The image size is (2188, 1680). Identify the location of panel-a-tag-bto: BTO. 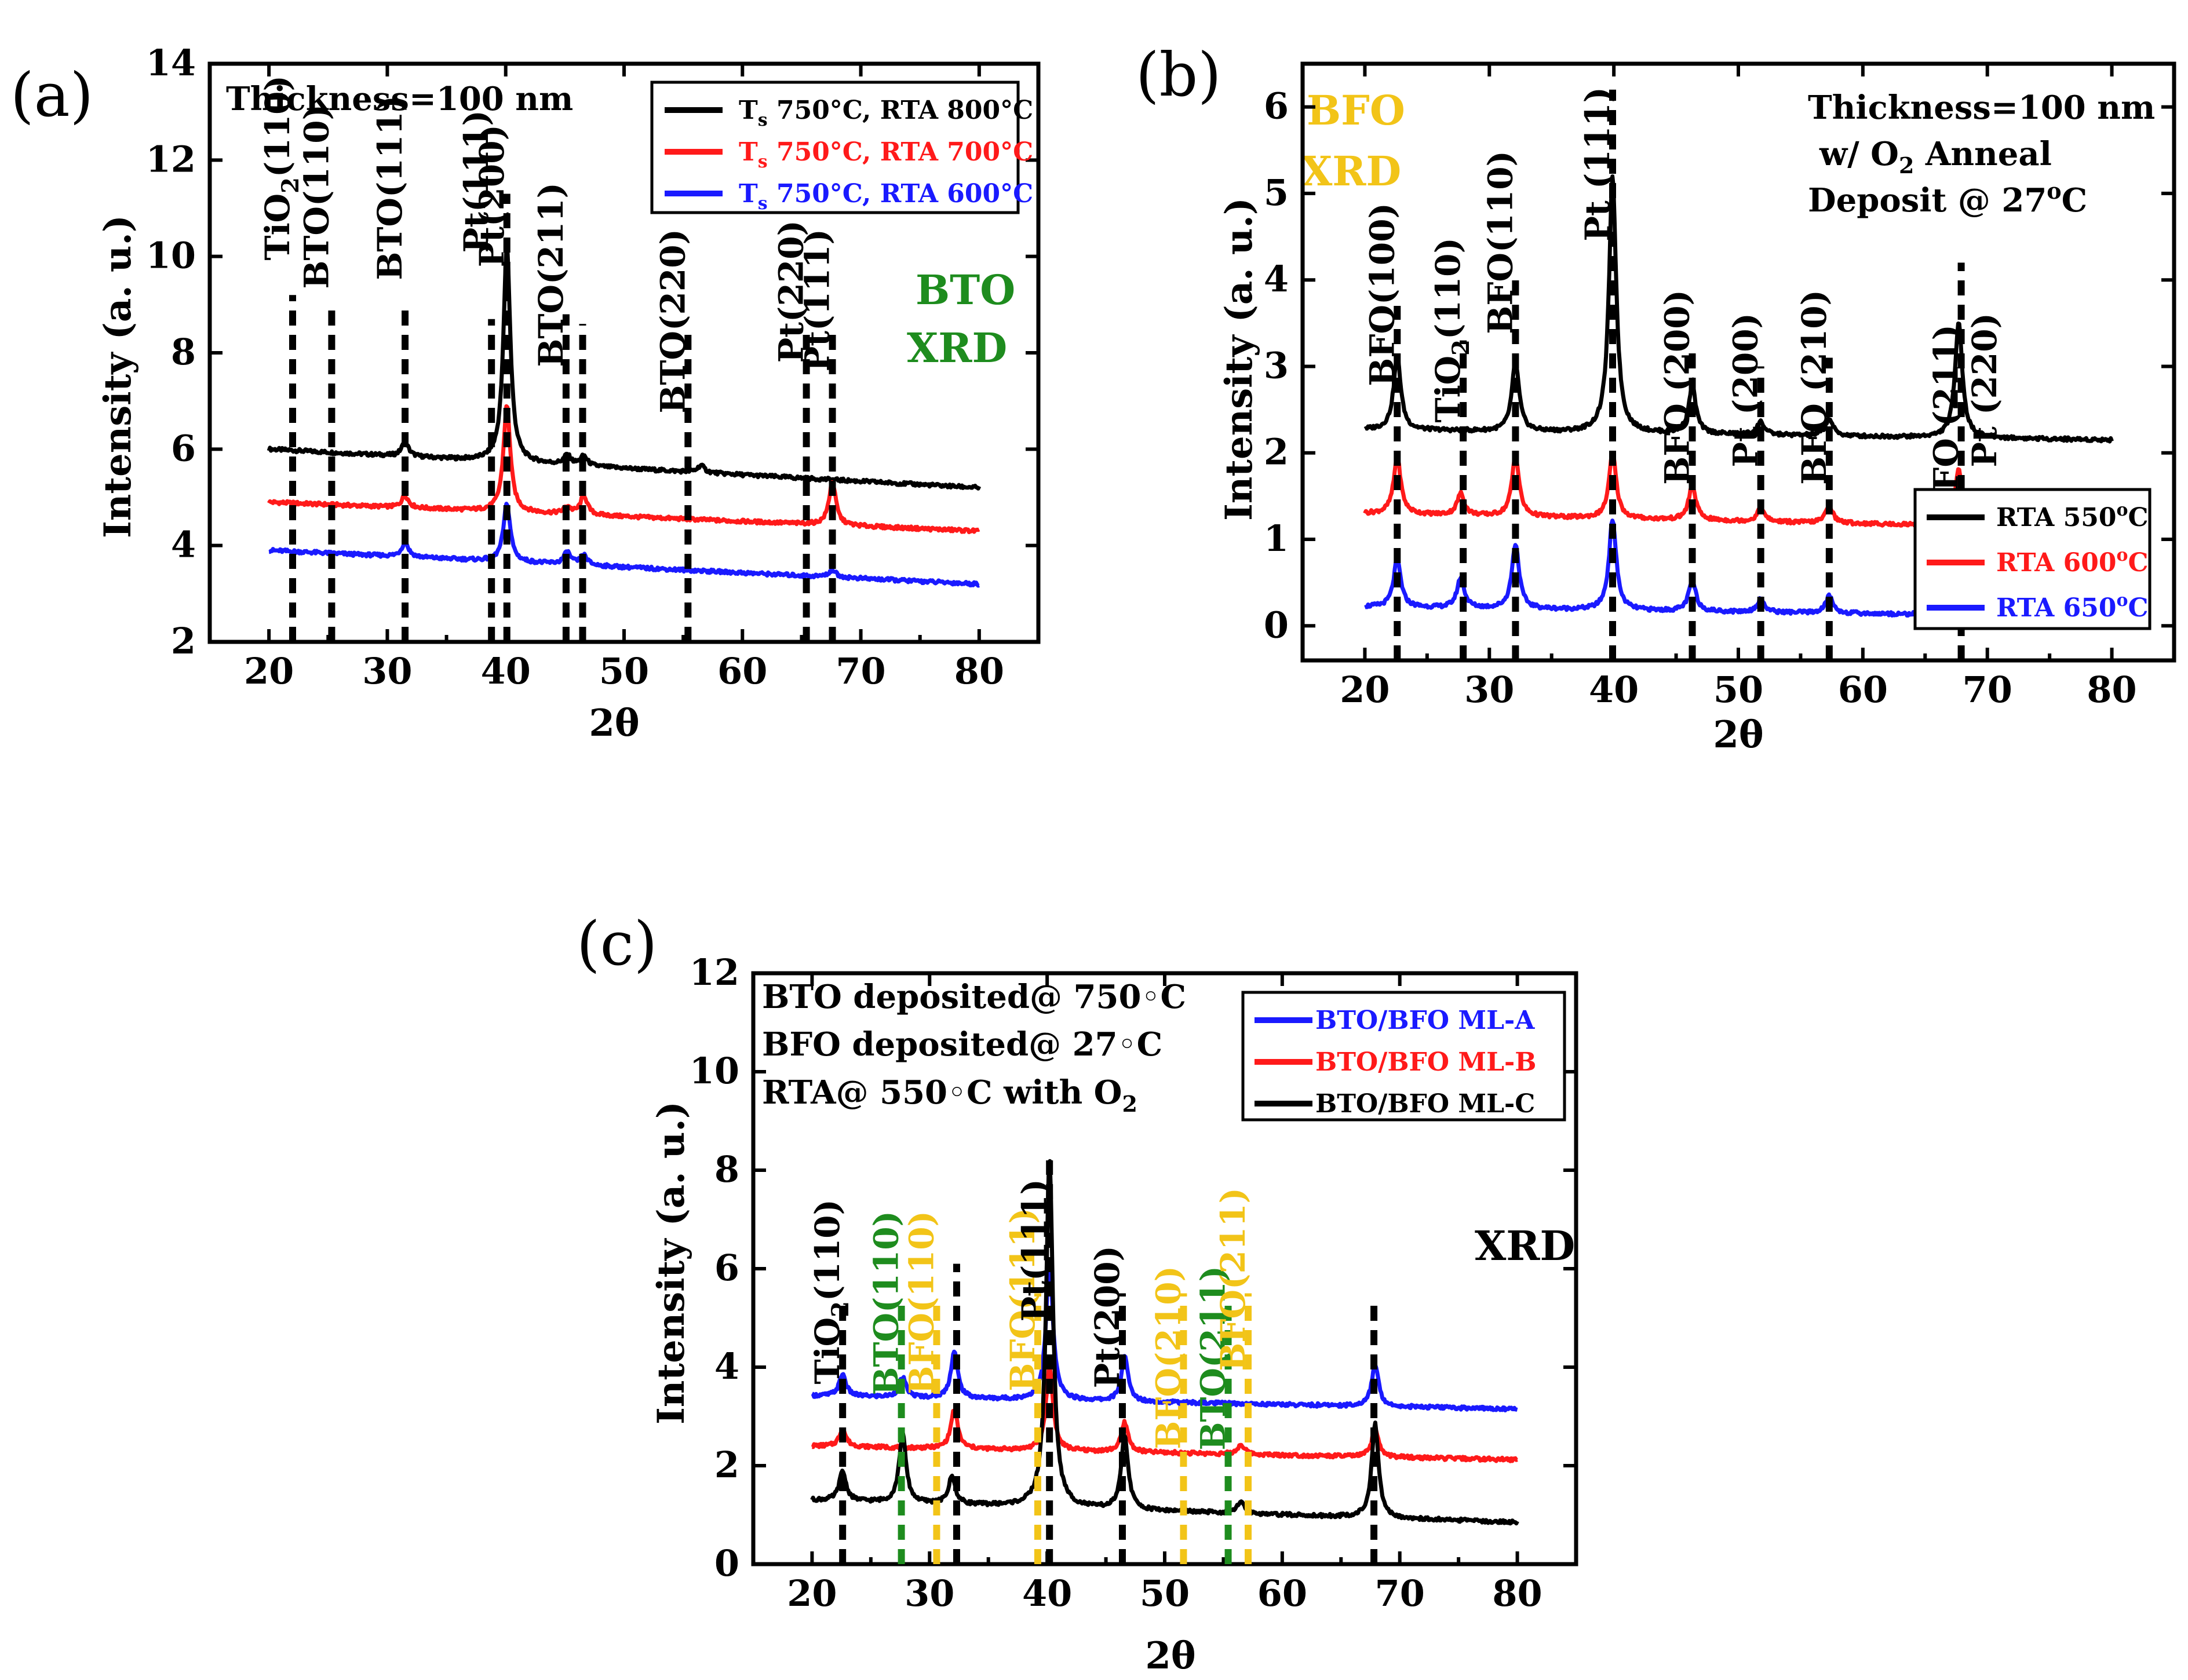
(965, 290).